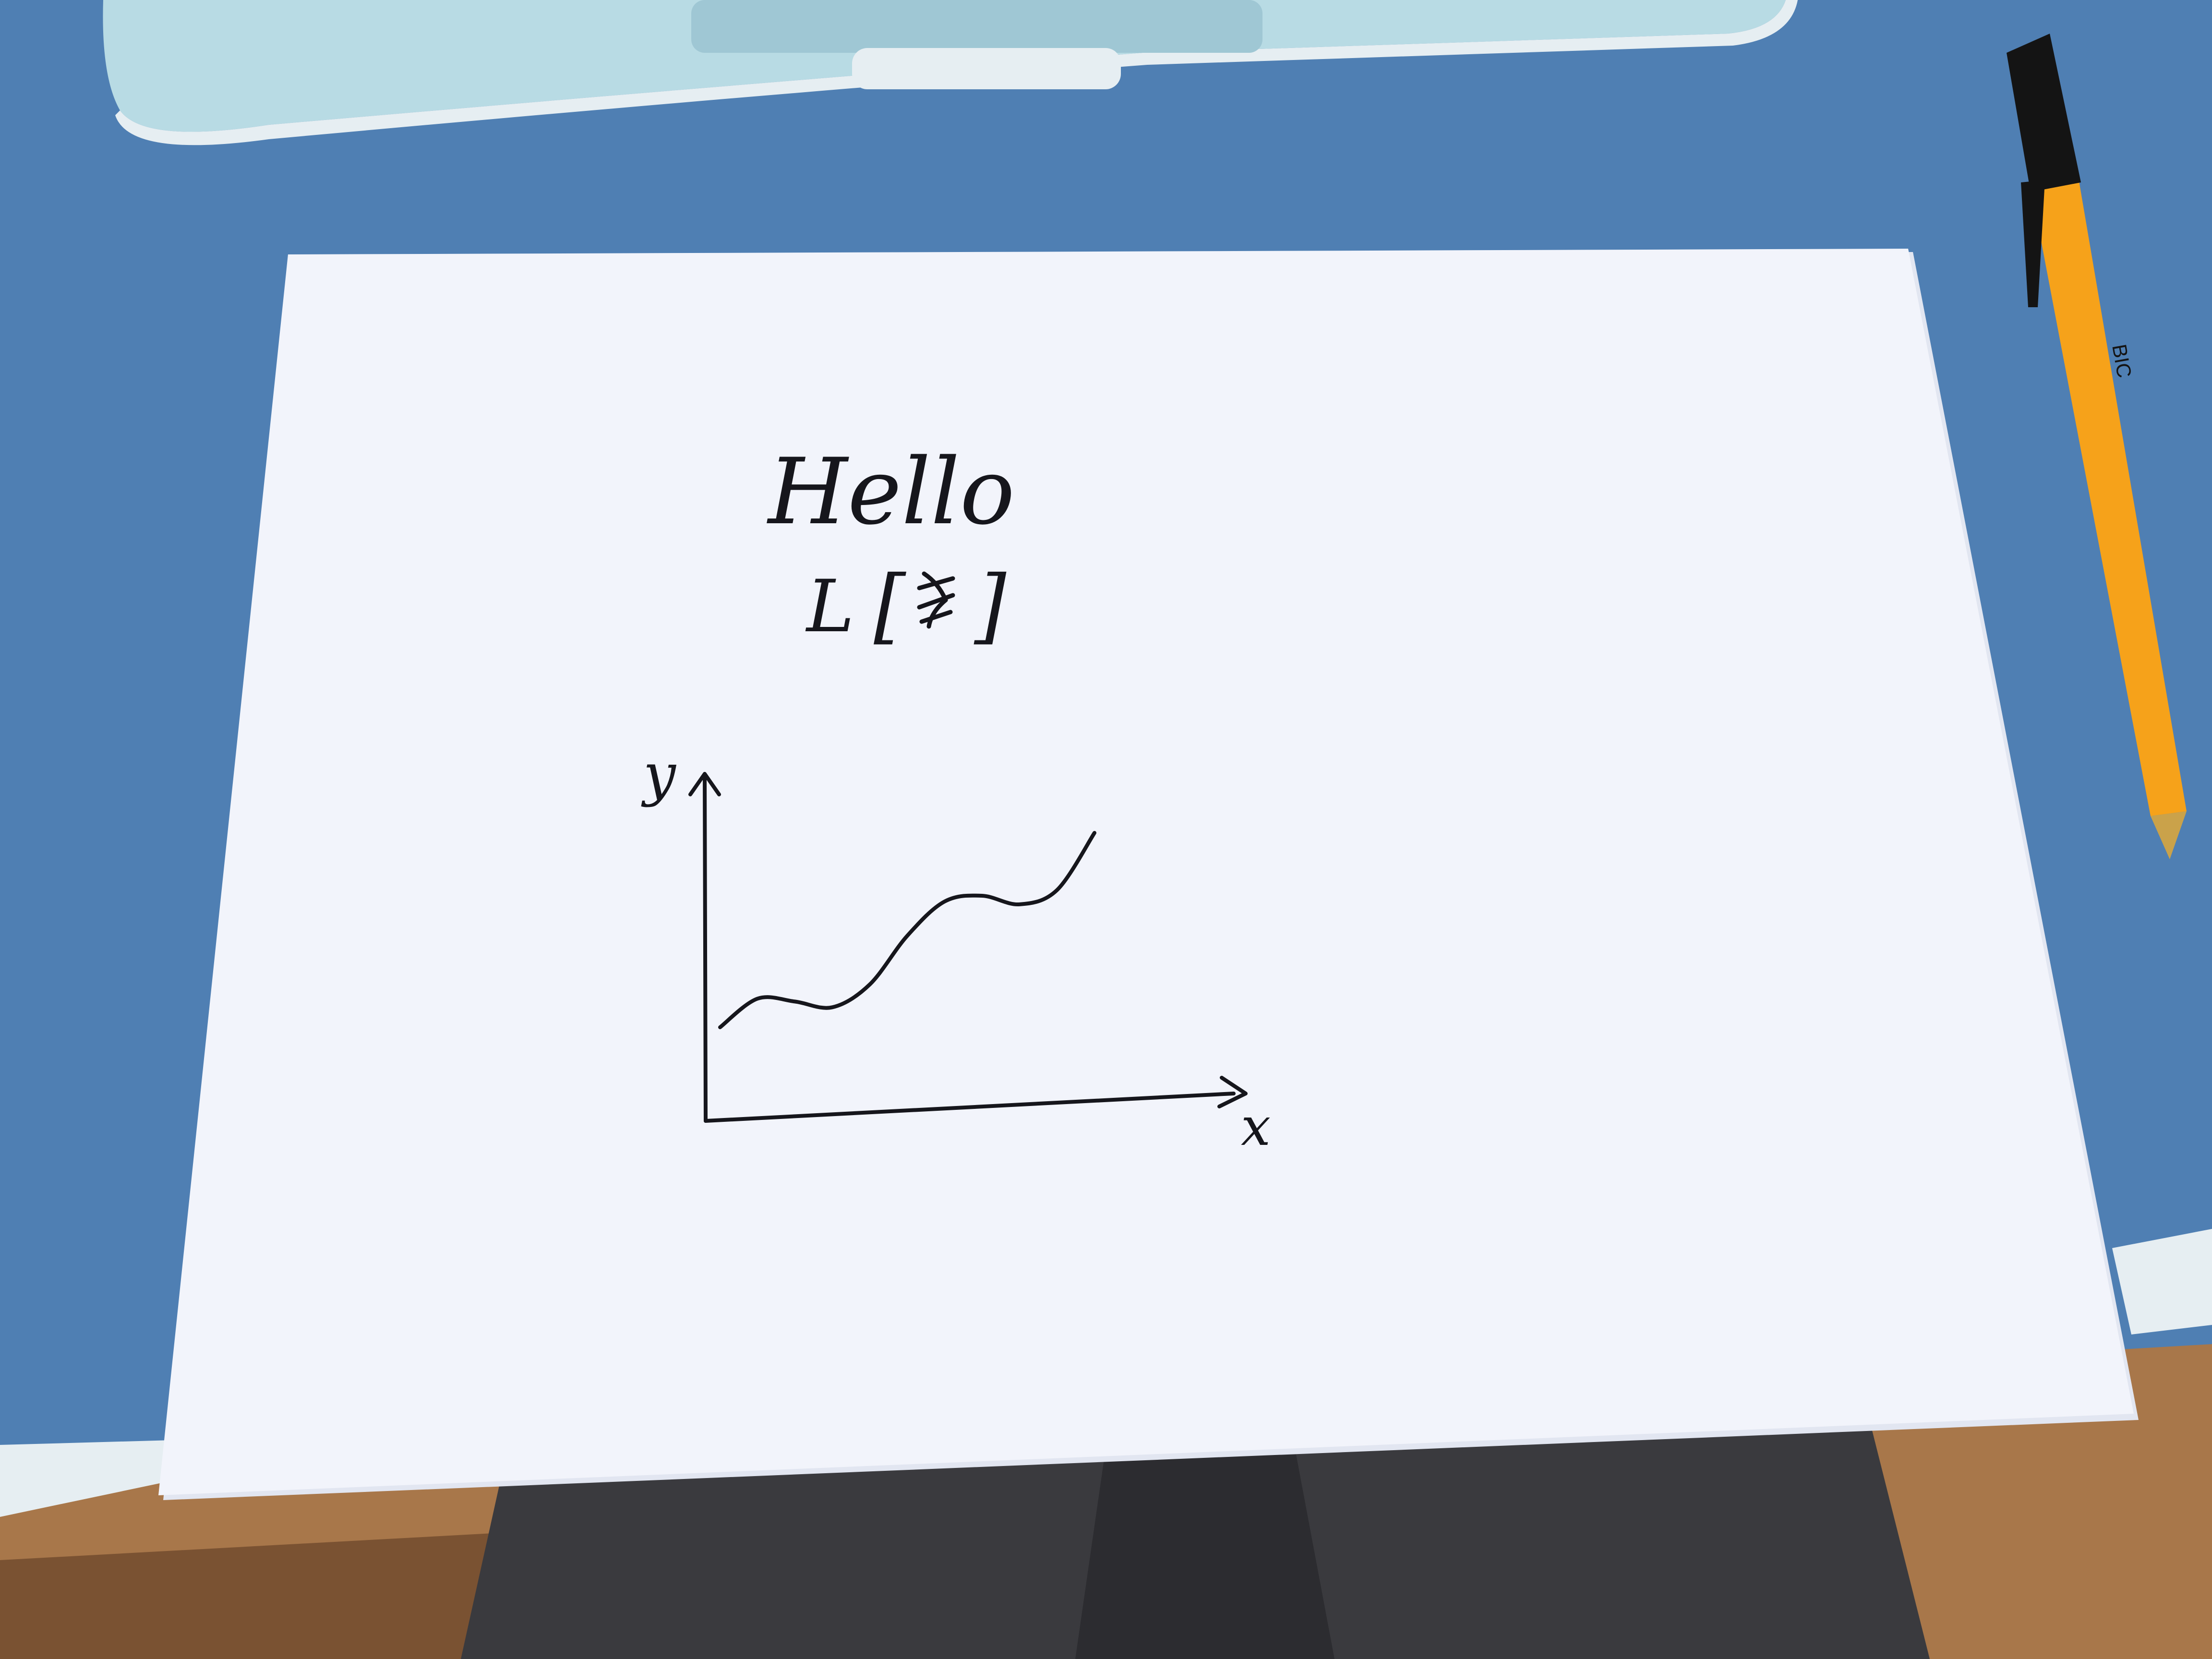 The height and width of the screenshot is (1659, 2212). Describe the element at coordinates (976, 26) in the screenshot. I see `laptop-trackpad` at that location.